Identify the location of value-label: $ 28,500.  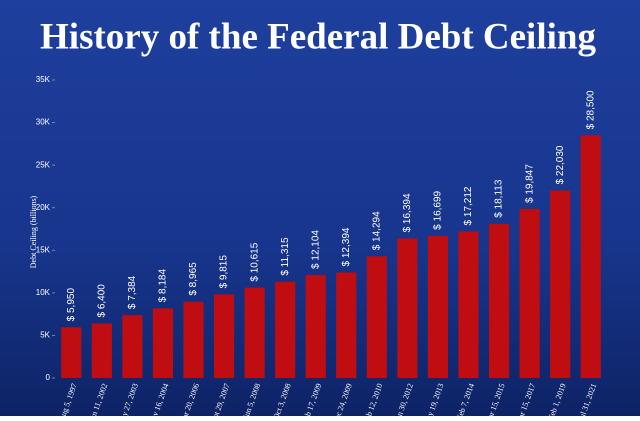
(590, 109).